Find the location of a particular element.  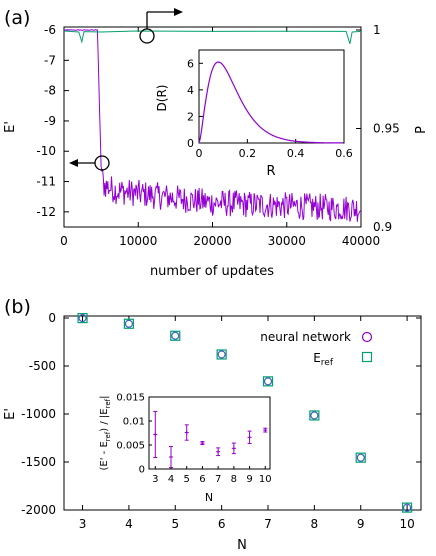

panel-b-inset-errorbars is located at coordinates (210, 439).